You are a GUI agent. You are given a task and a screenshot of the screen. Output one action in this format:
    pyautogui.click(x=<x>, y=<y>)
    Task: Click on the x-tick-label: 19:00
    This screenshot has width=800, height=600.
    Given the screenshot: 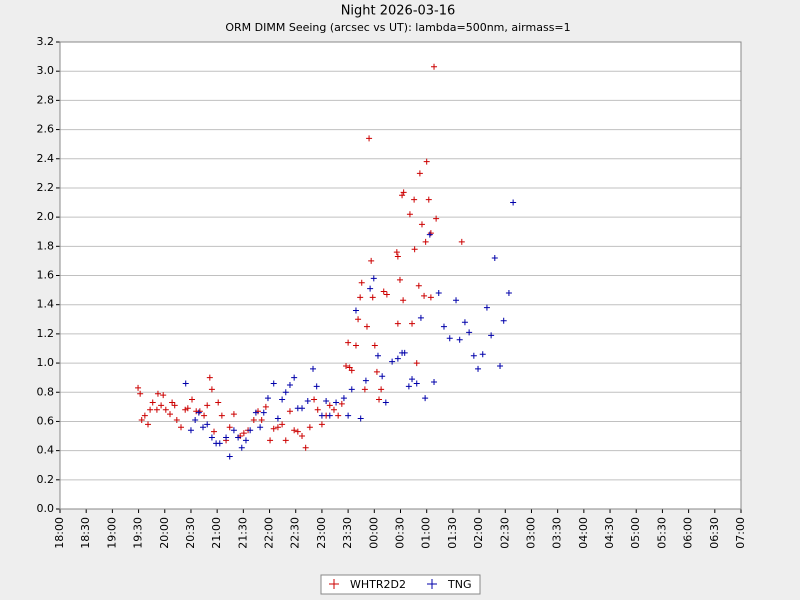 What is the action you would take?
    pyautogui.click(x=111, y=533)
    